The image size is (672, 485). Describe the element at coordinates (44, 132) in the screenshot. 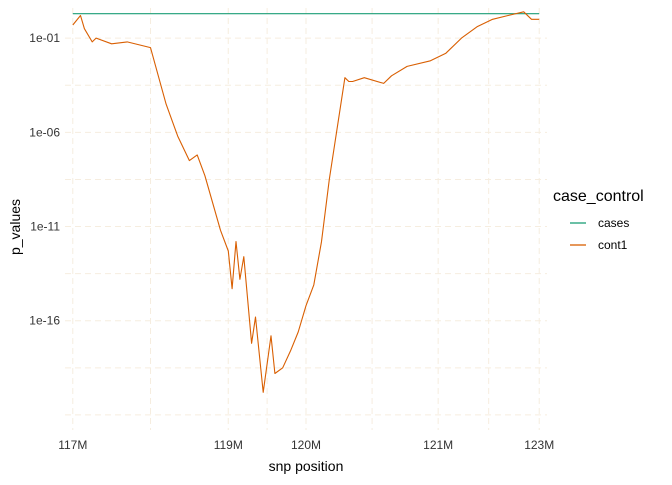

I see `y-tick-label: 1e-06` at that location.